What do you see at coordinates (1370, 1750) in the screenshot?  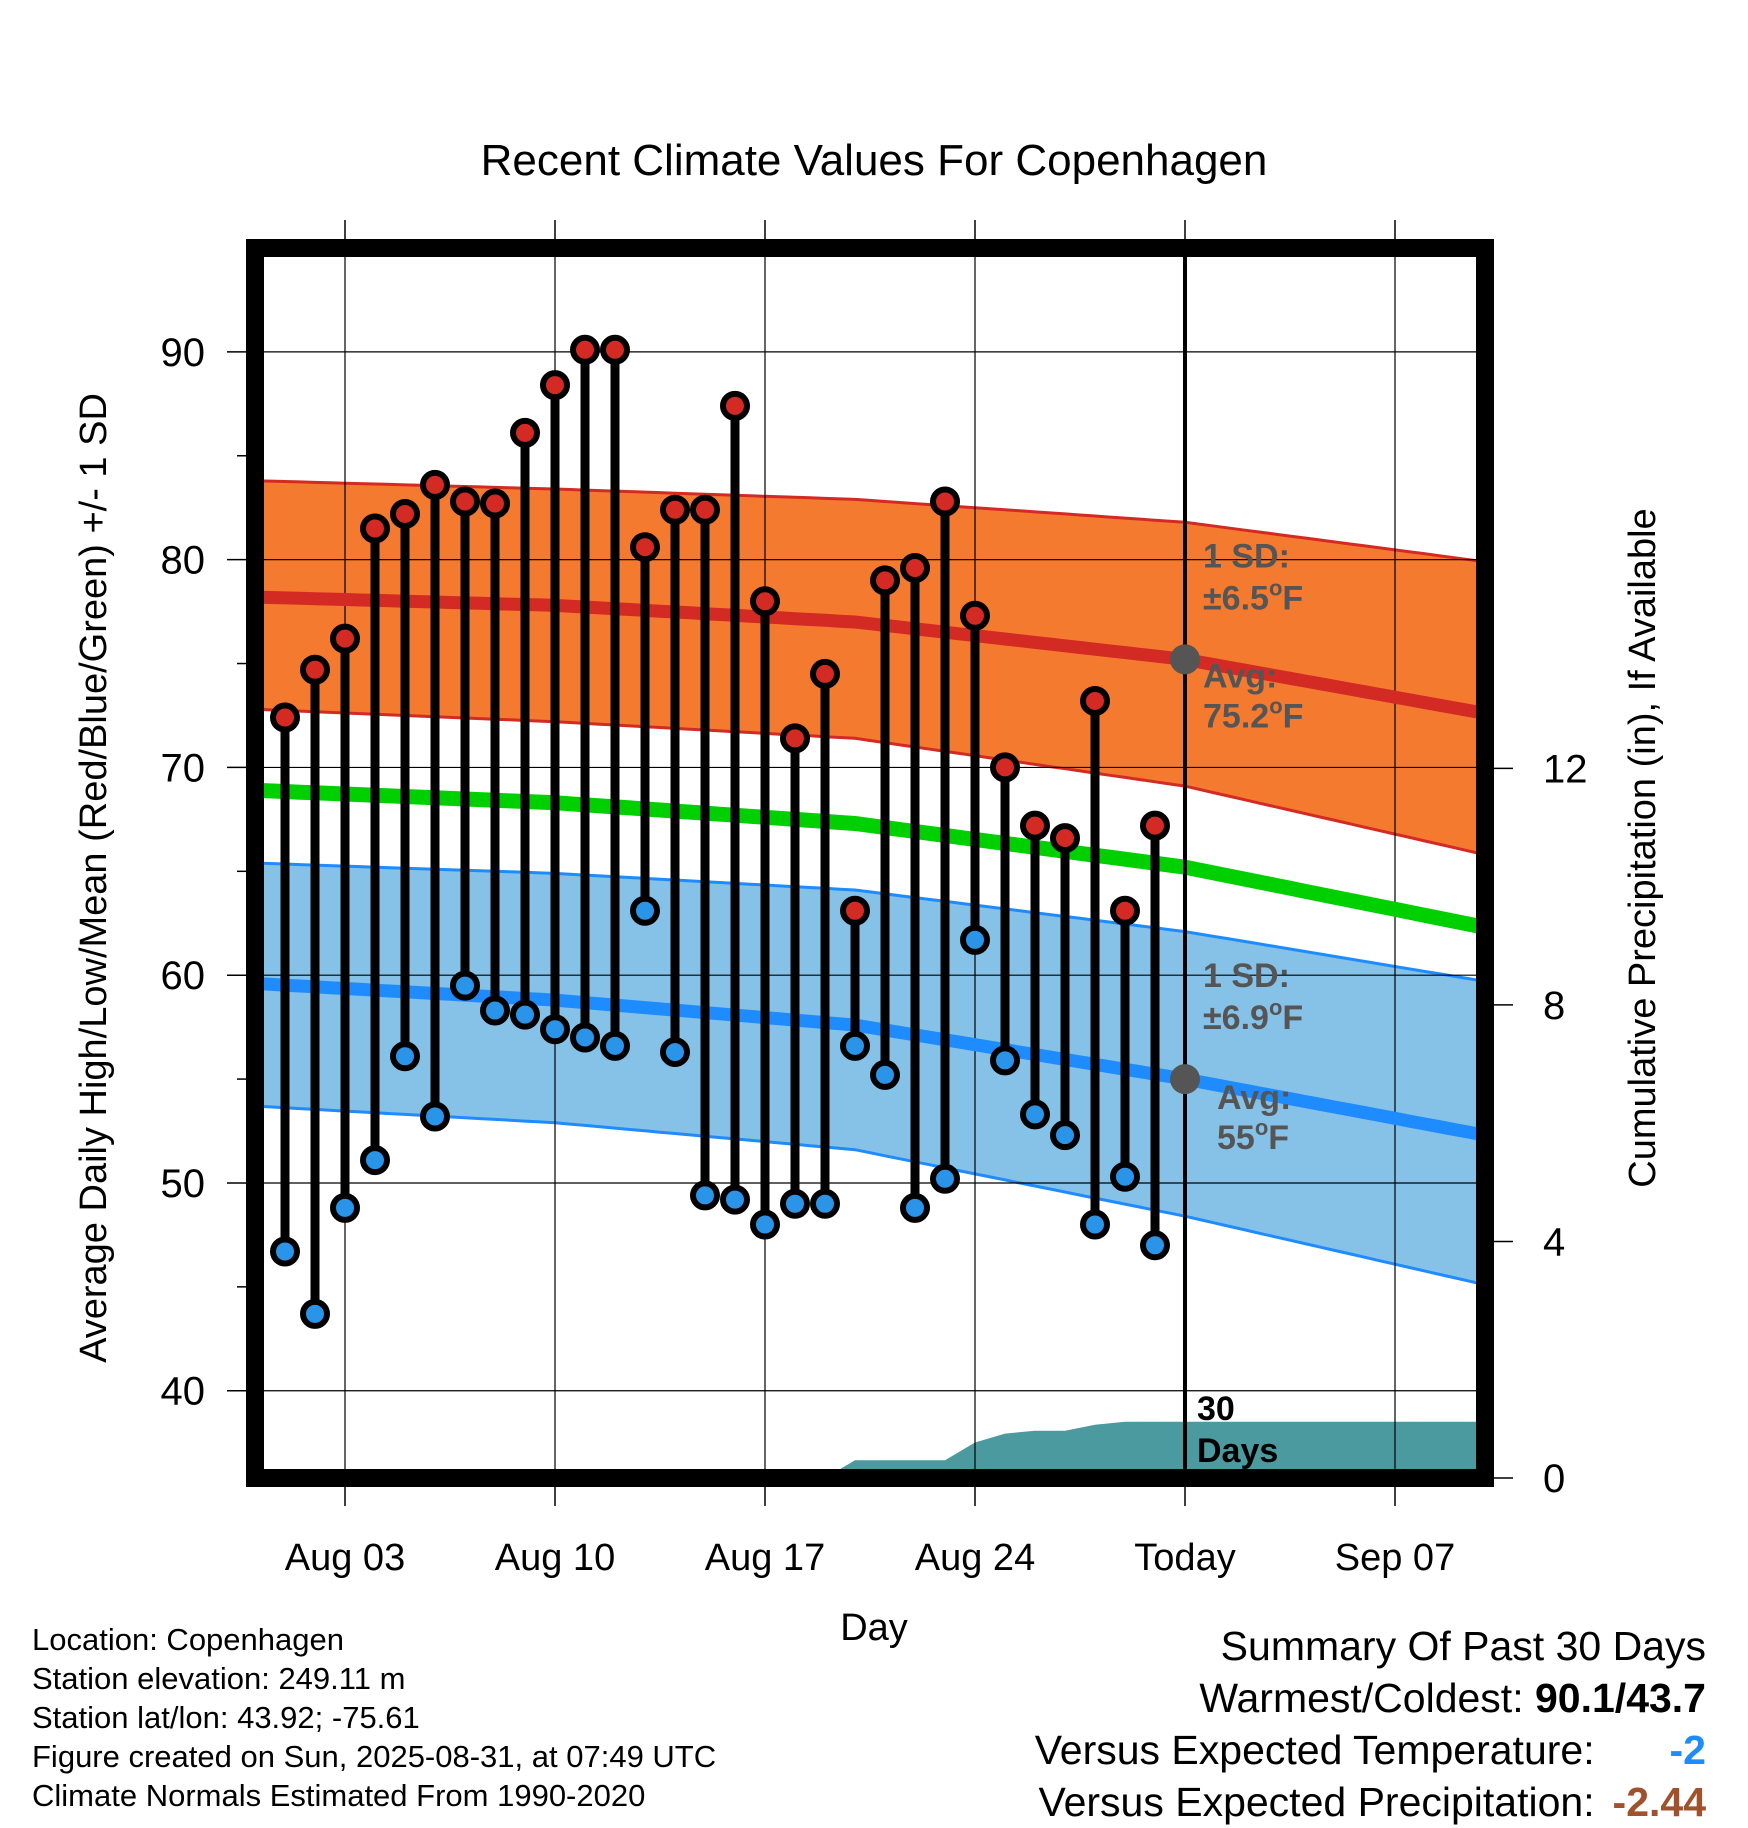 I see `temp-vs-expected-row: Versus Expected Temperature: -2` at bounding box center [1370, 1750].